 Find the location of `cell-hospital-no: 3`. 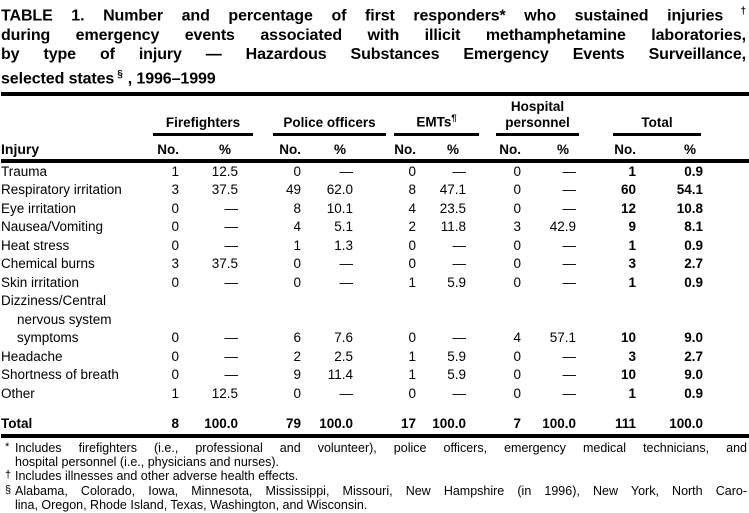

cell-hospital-no: 3 is located at coordinates (517, 227).